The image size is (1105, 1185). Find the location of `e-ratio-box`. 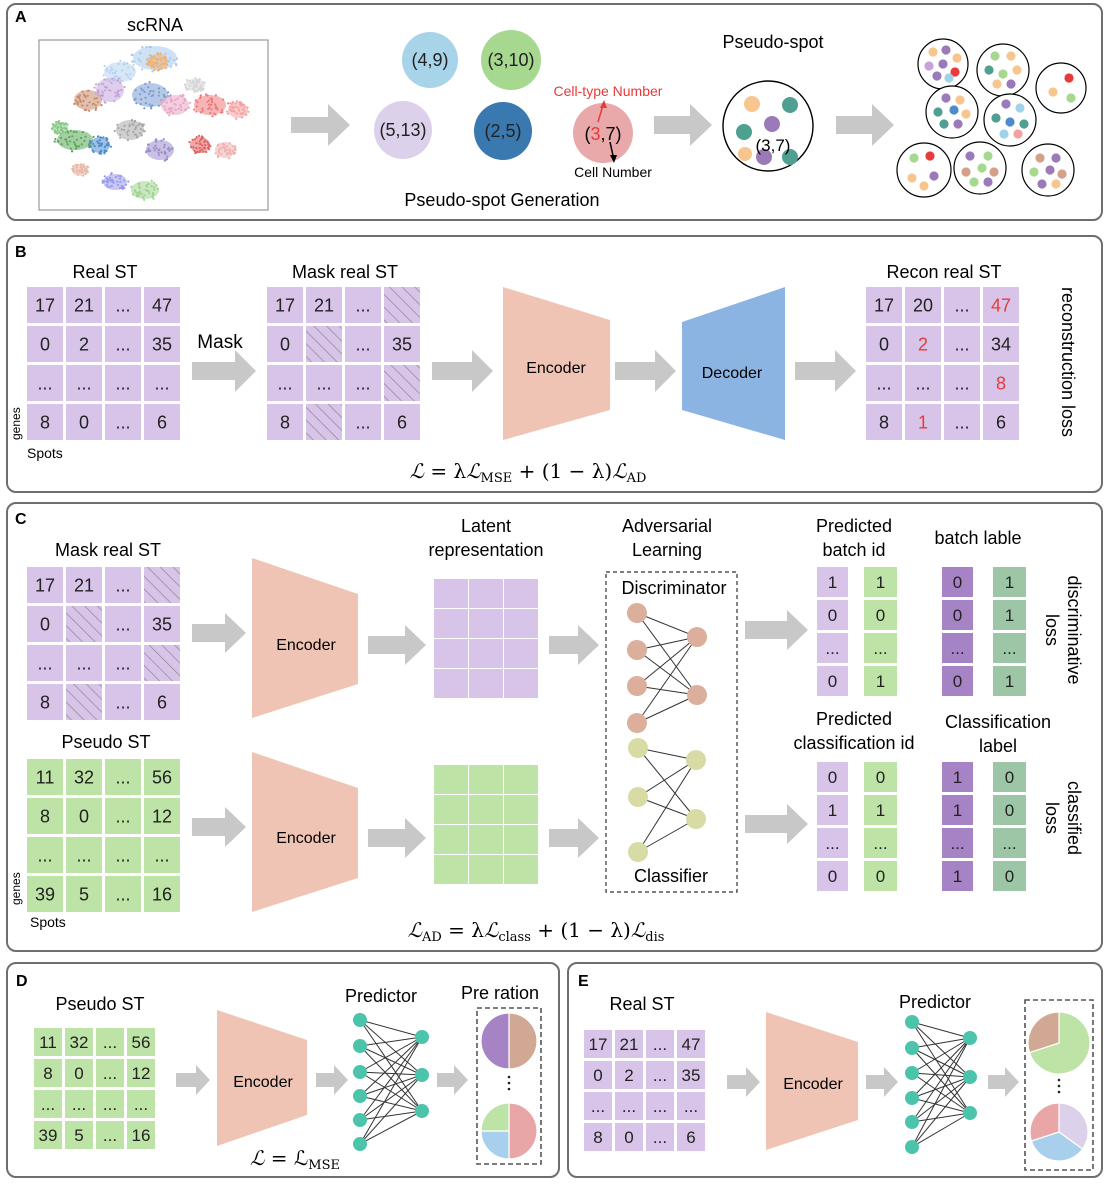

e-ratio-box is located at coordinates (1059, 1085).